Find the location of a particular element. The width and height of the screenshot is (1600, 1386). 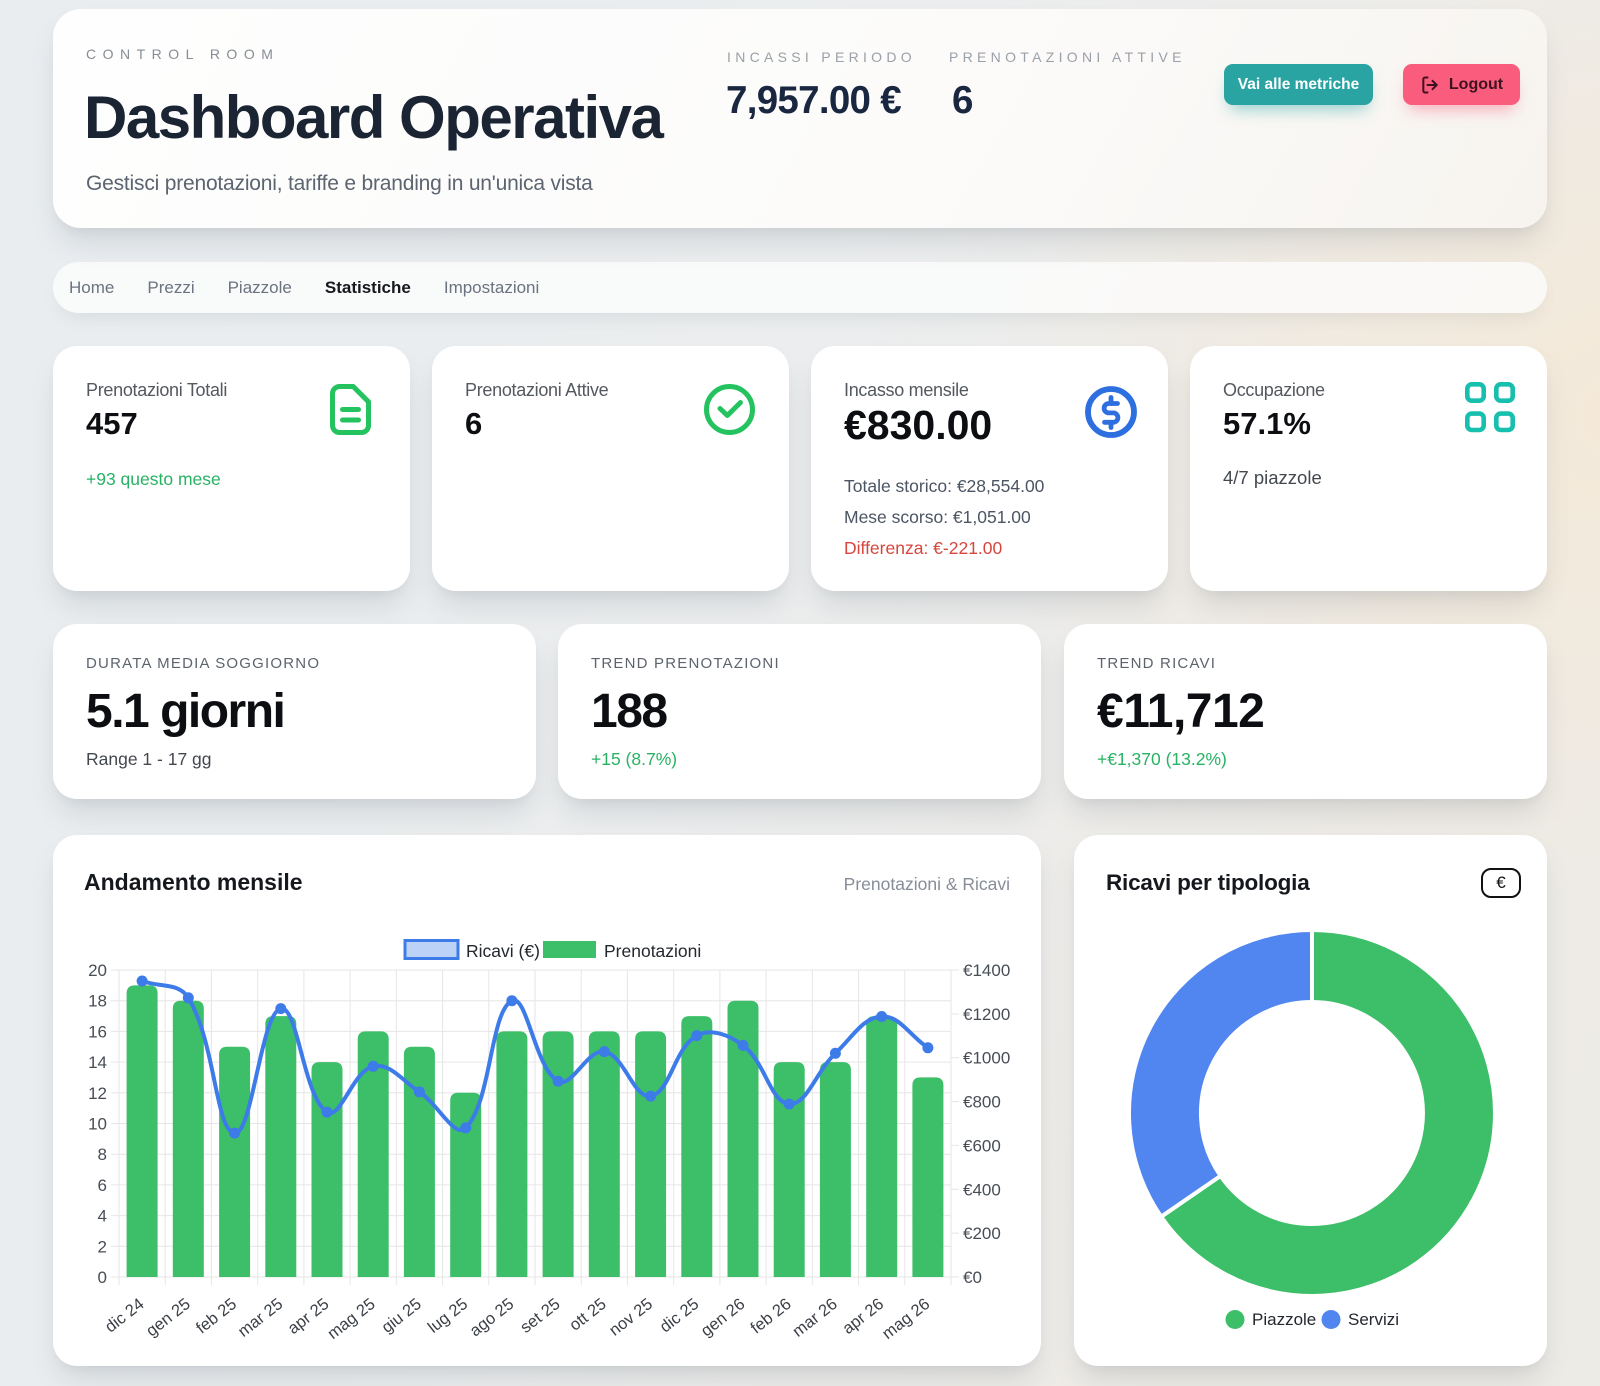

svg-text: Prenotazioni is located at coordinates (652, 951).